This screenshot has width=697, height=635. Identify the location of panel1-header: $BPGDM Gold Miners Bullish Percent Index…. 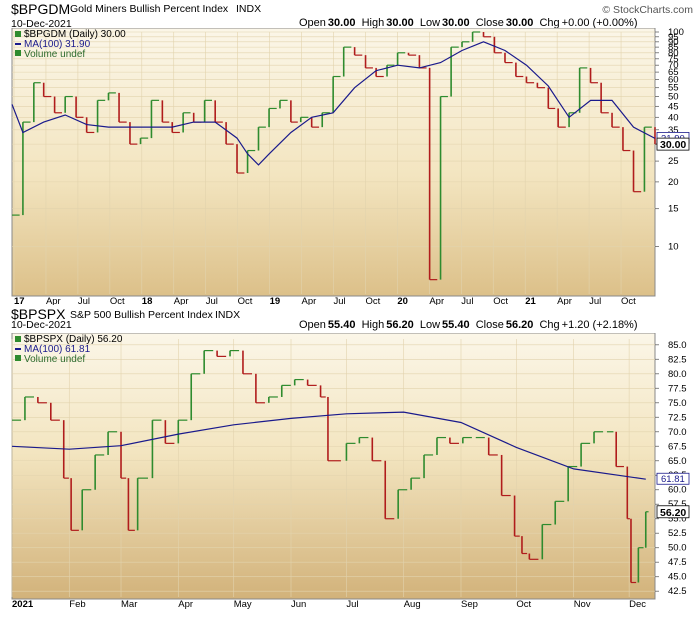
(348, 16).